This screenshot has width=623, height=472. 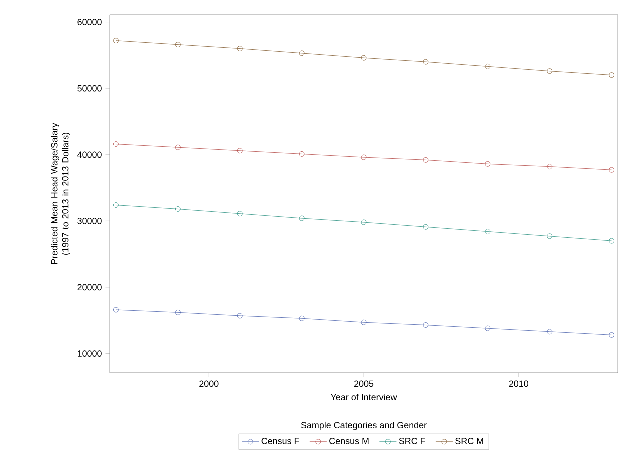 What do you see at coordinates (90, 88) in the screenshot?
I see `y-tick-label: 50000` at bounding box center [90, 88].